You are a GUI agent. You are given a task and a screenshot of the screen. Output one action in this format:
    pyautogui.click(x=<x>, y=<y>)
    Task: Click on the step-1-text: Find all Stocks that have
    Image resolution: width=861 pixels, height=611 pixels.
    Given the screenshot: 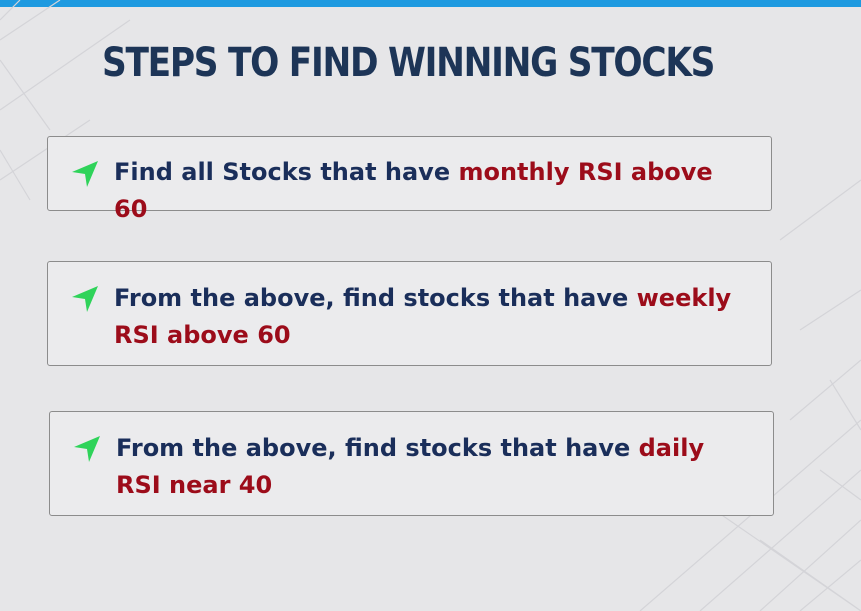 What is the action you would take?
    pyautogui.click(x=286, y=172)
    